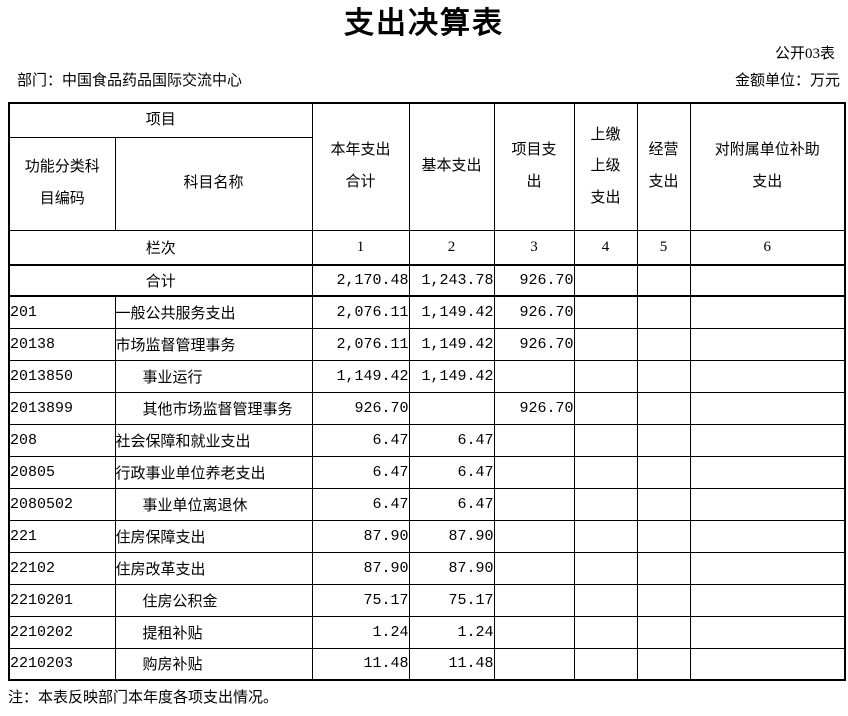  What do you see at coordinates (767, 247) in the screenshot?
I see `column-index-6: 6` at bounding box center [767, 247].